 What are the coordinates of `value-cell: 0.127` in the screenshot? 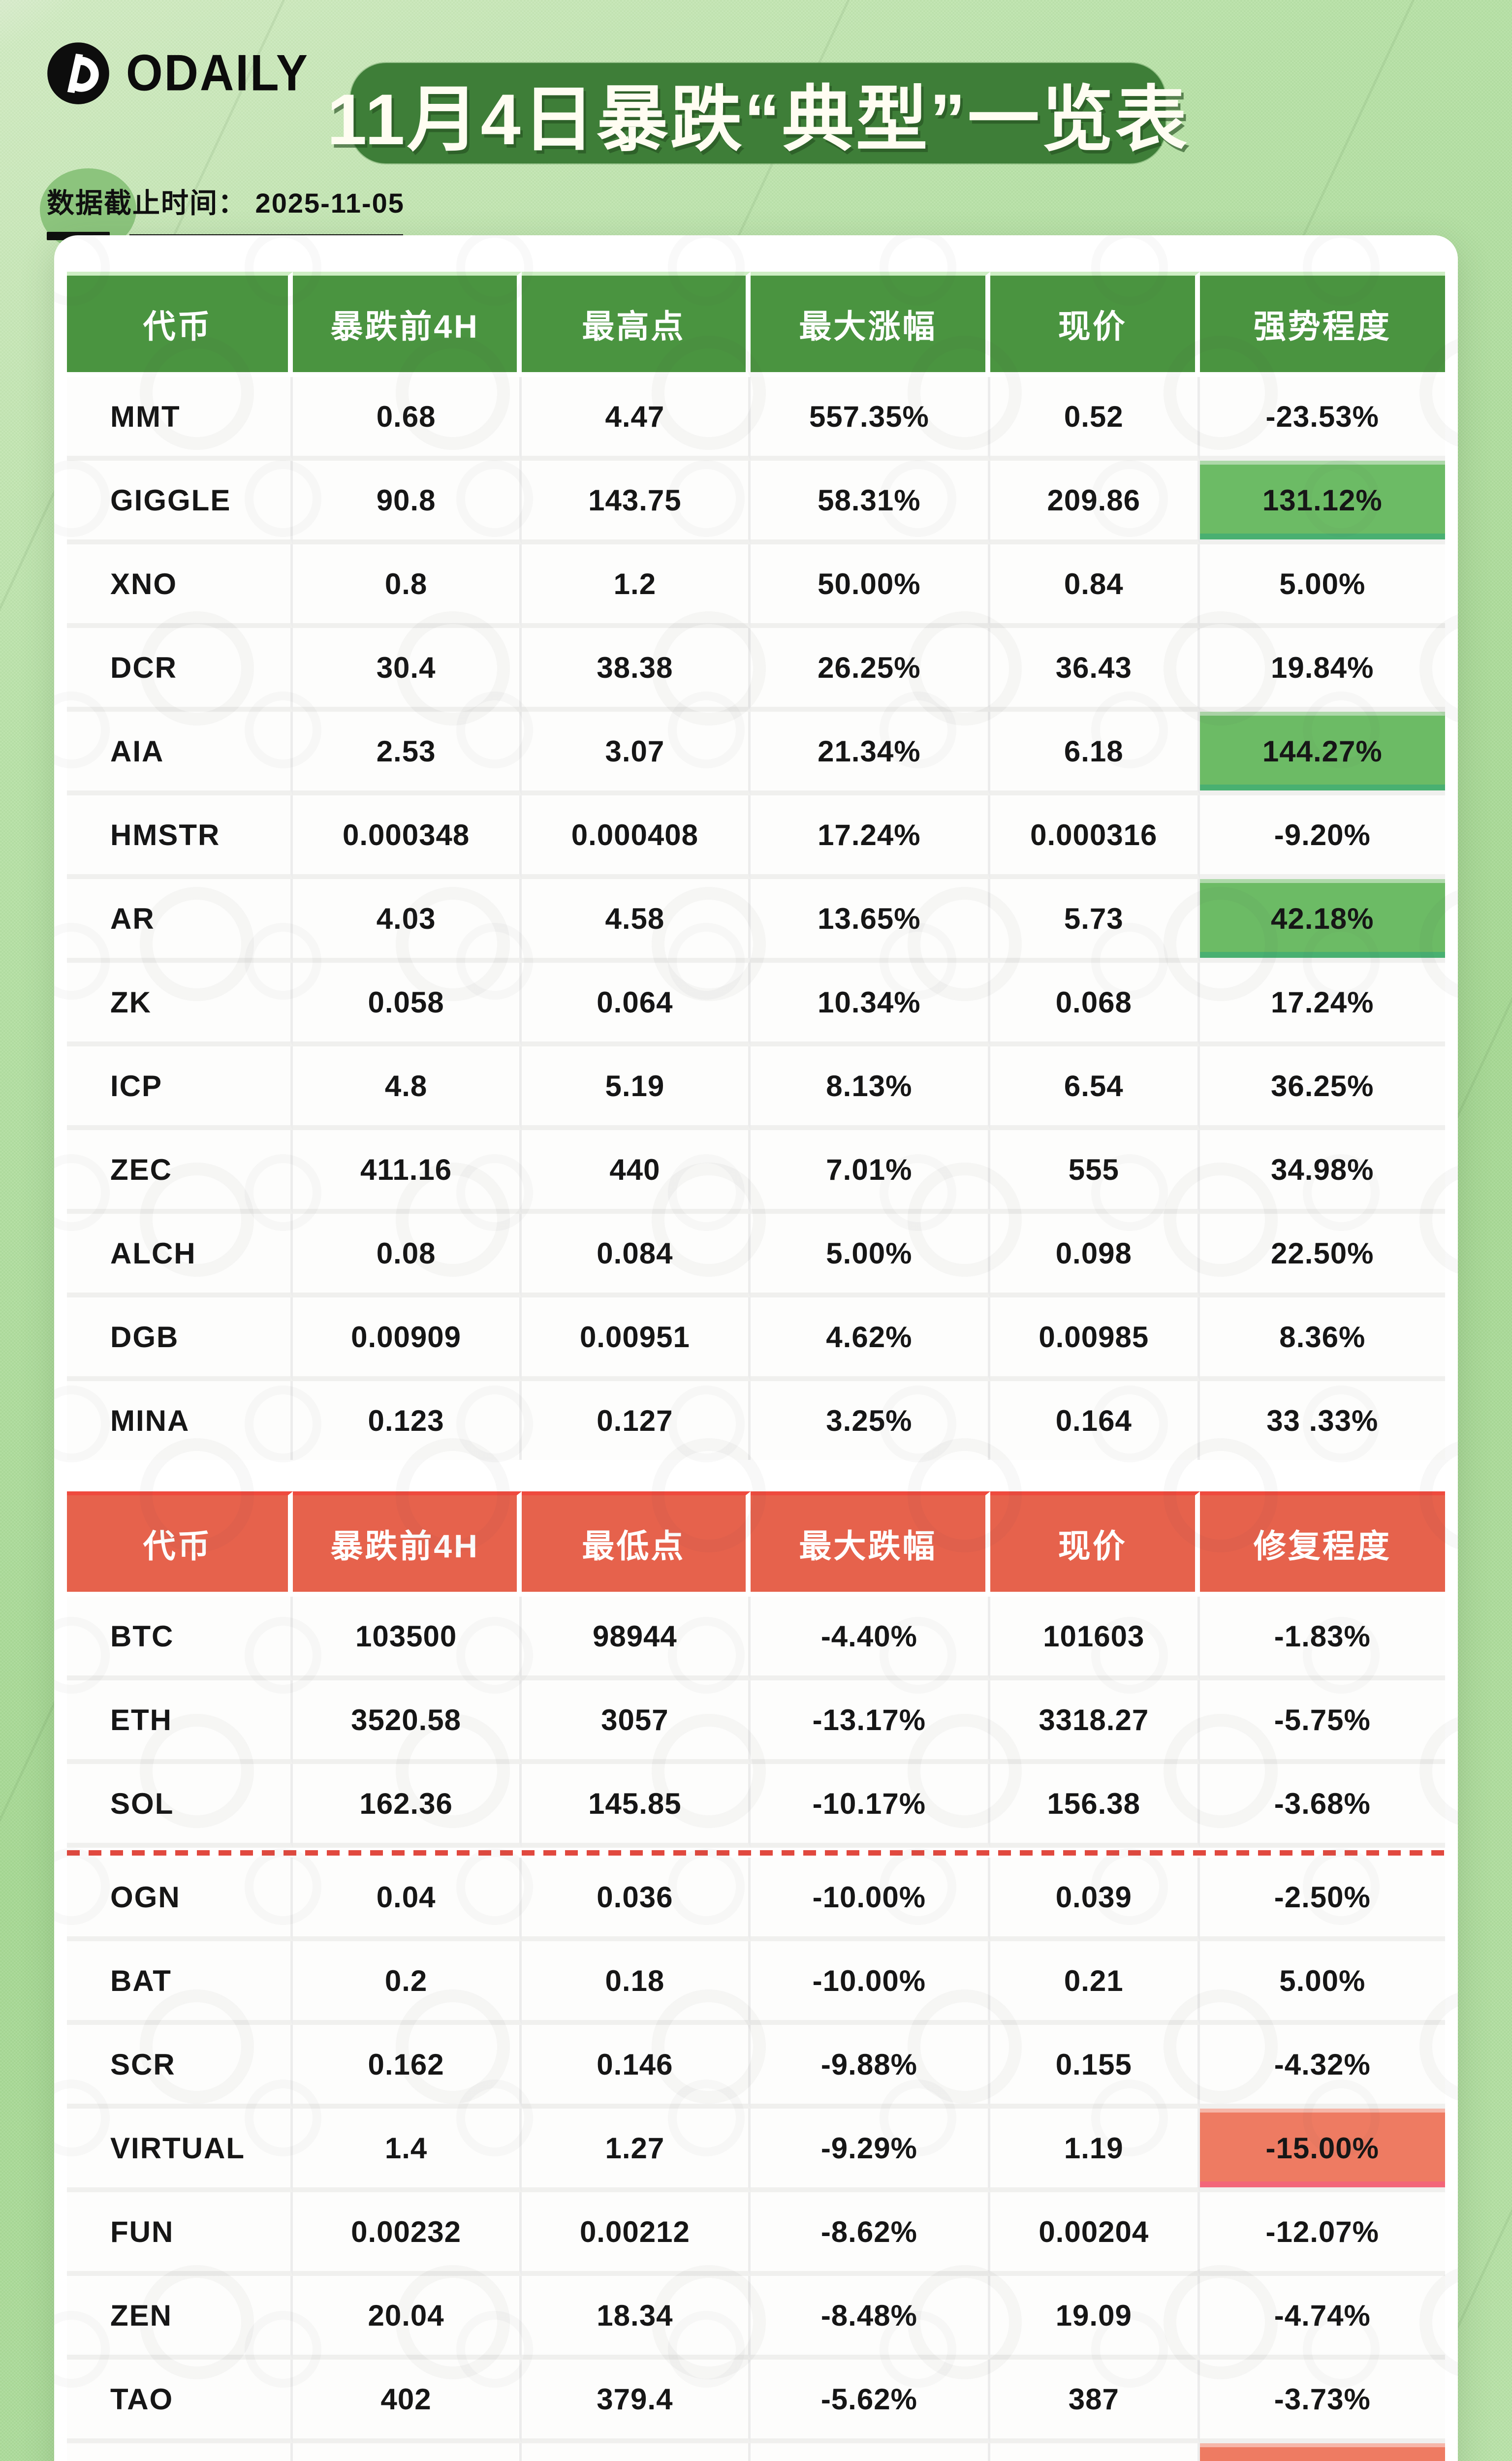 It's located at (636, 1420).